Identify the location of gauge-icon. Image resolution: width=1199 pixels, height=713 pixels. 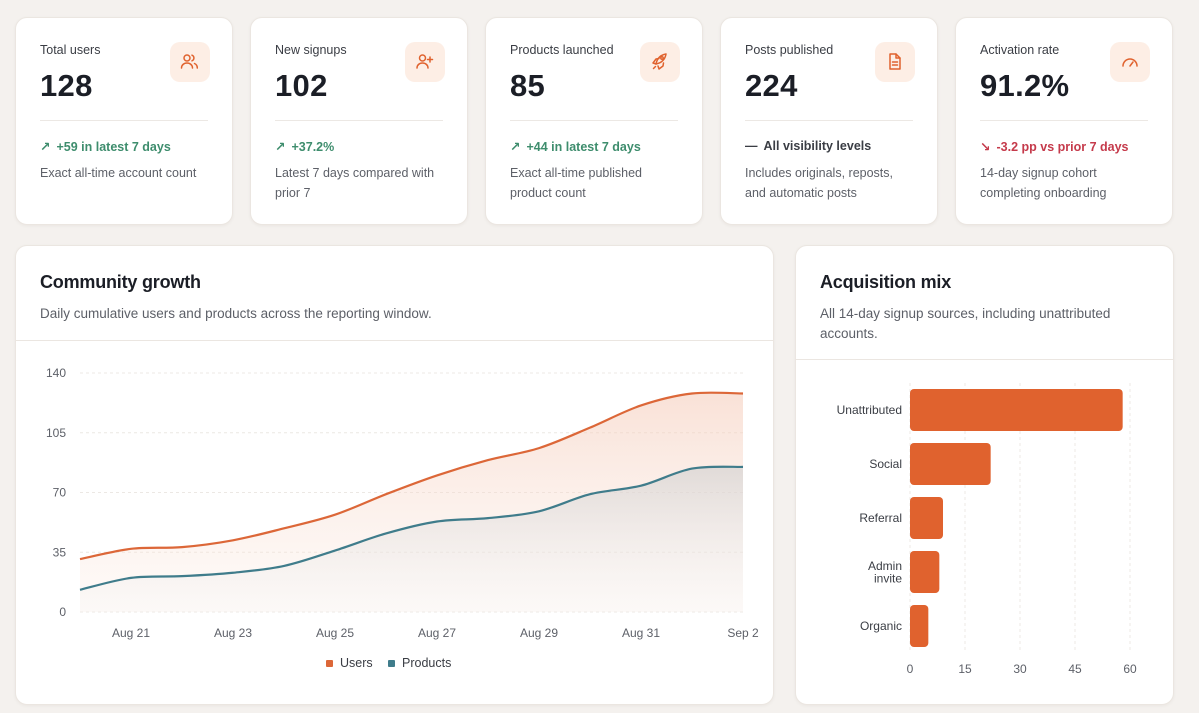
(1130, 62).